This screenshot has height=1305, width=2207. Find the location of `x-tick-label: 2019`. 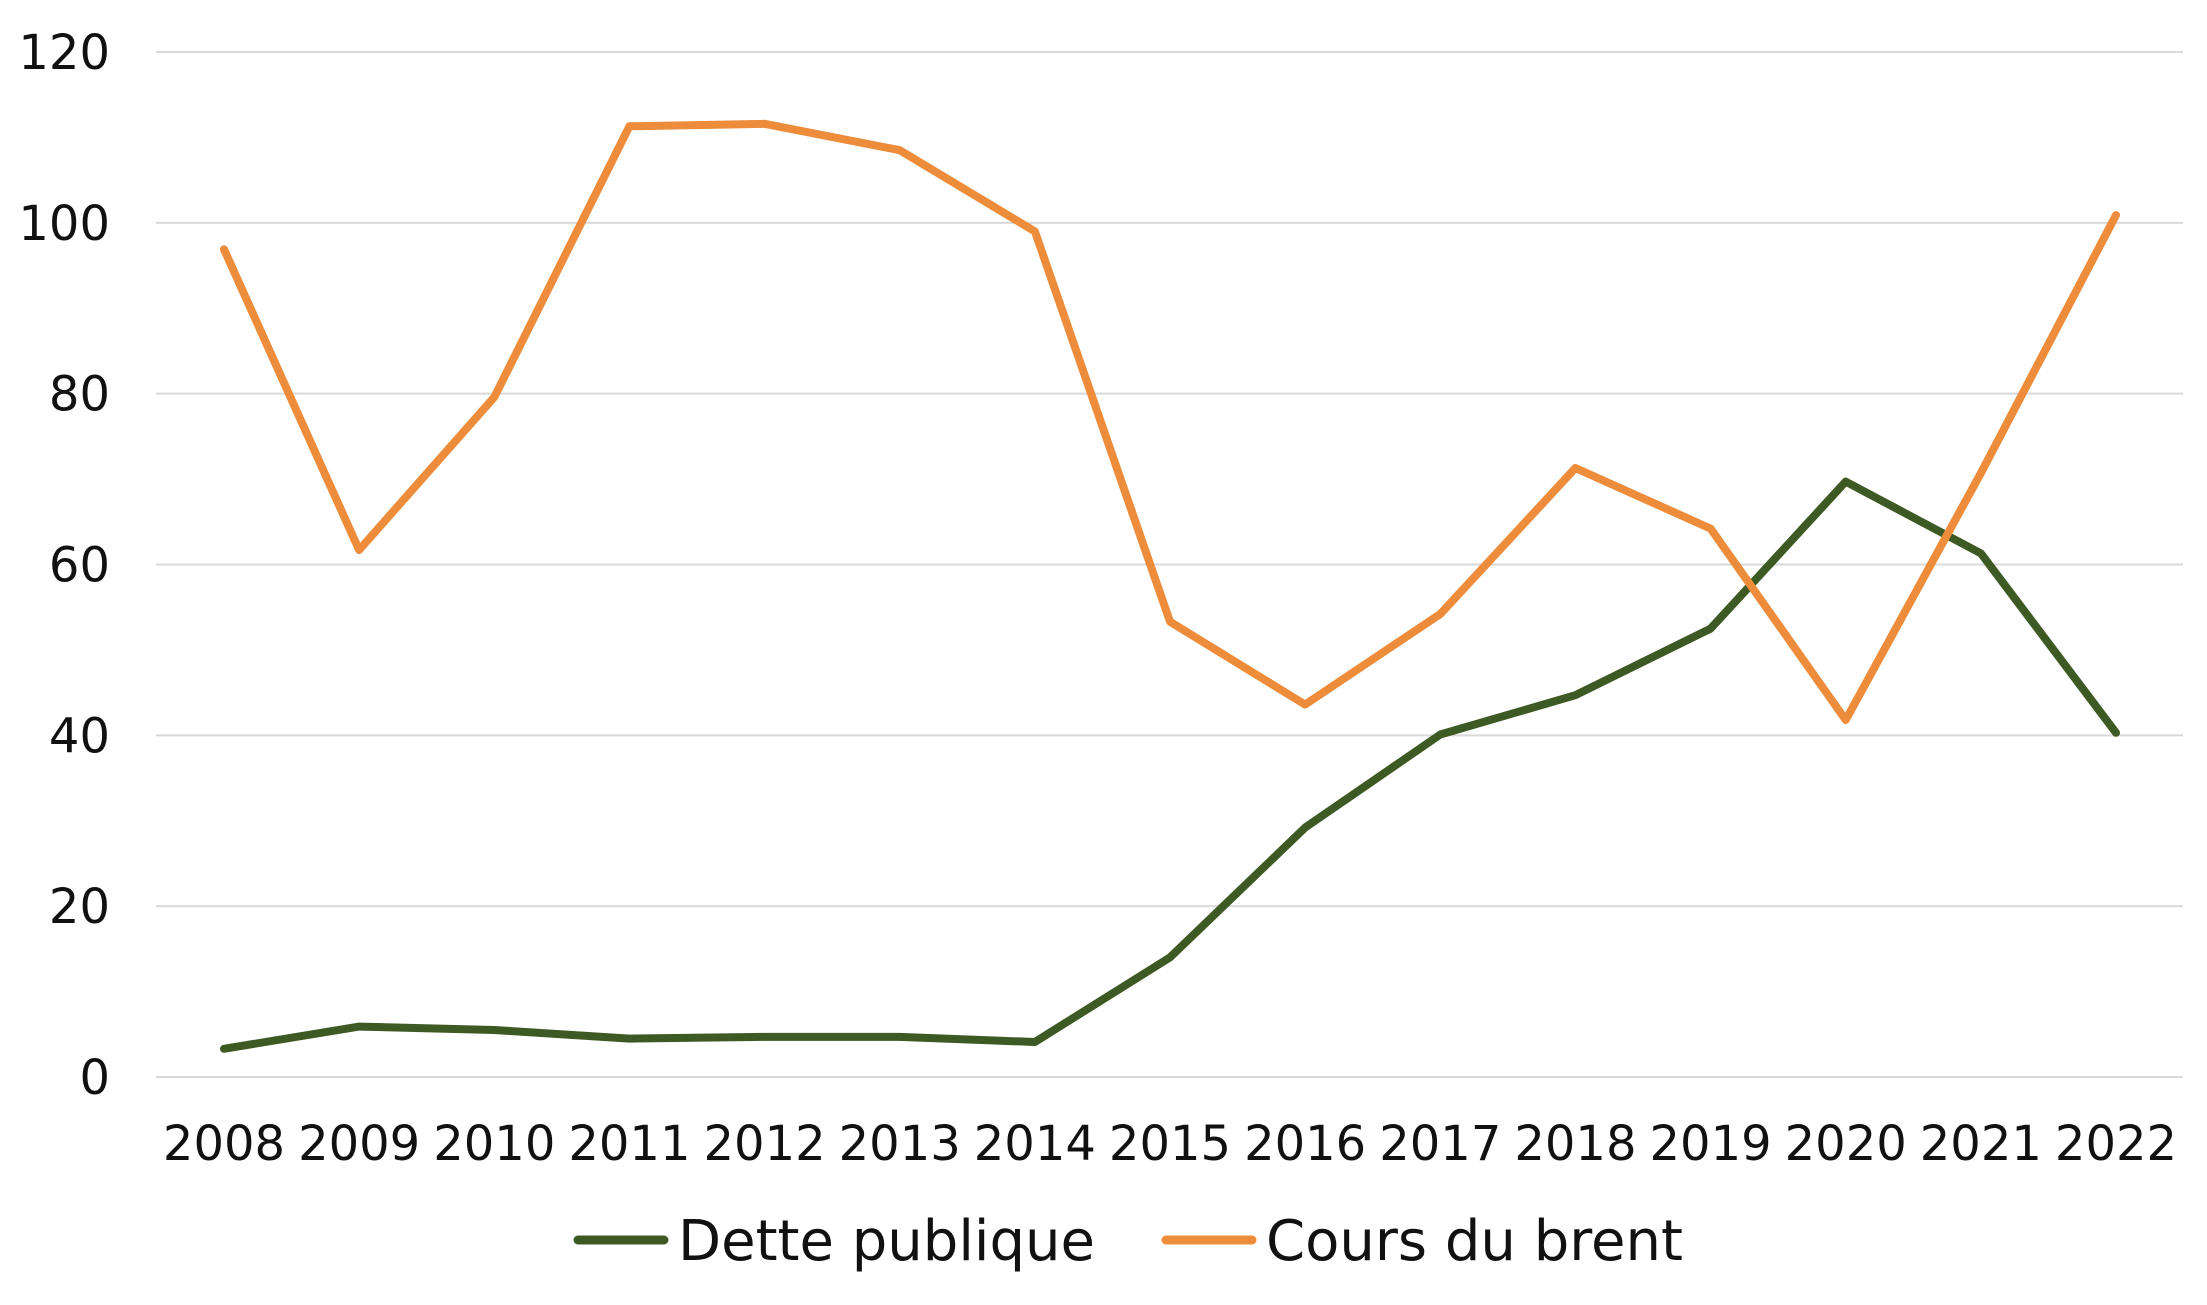

x-tick-label: 2019 is located at coordinates (1710, 1144).